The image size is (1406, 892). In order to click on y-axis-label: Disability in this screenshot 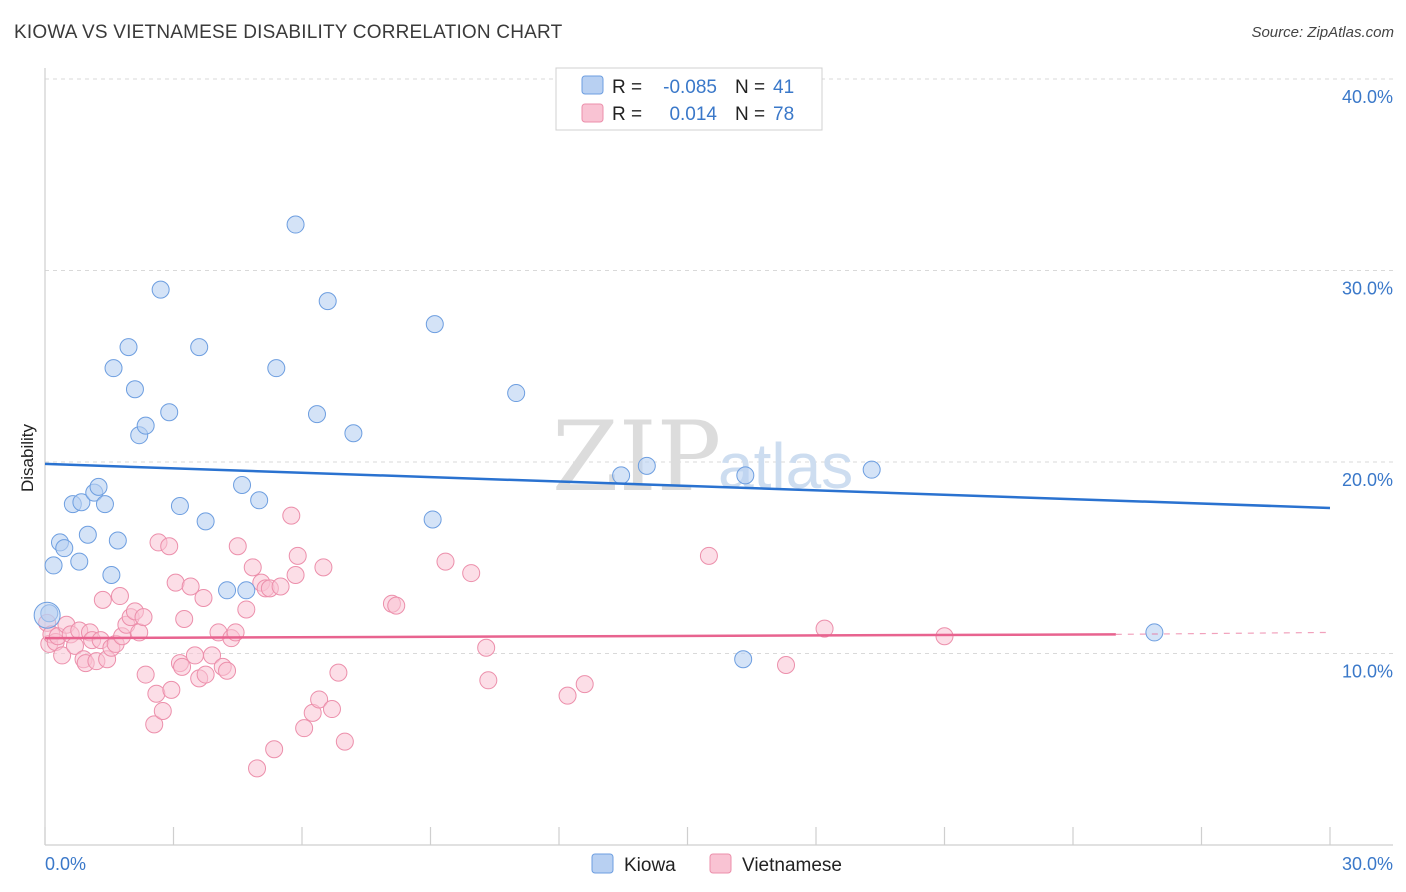, I will do `click(27, 457)`.